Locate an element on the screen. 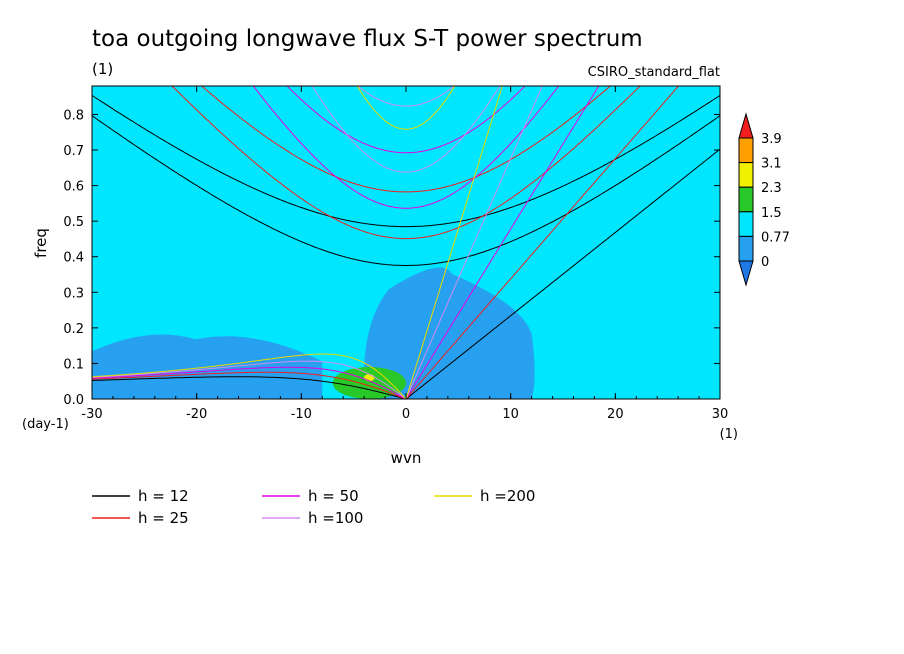 The height and width of the screenshot is (654, 904). y-tick-label: 0.8 is located at coordinates (73, 115).